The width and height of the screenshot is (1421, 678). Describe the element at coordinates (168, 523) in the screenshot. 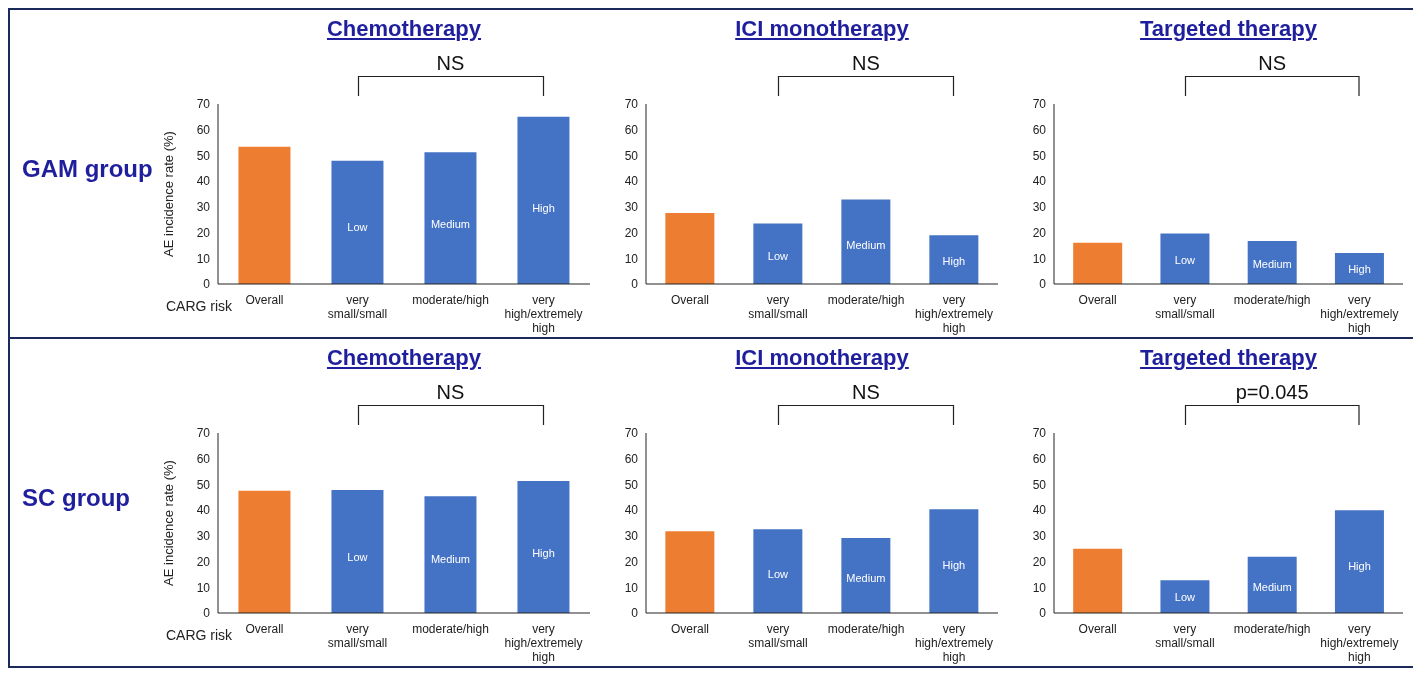

I see `y-axis-title: AE incidence rate (%)` at that location.